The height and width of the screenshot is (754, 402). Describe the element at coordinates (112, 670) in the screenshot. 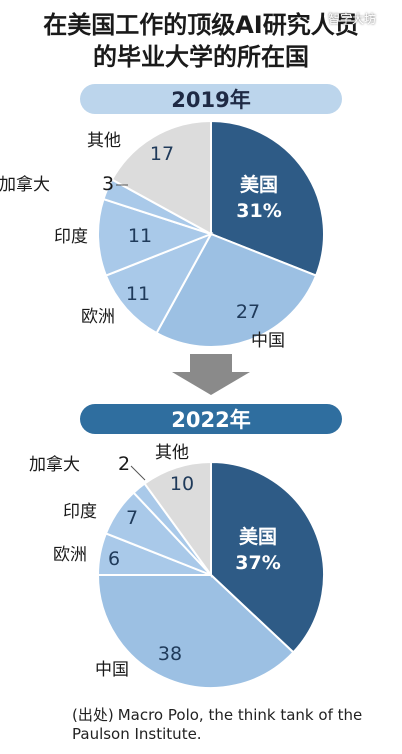

I see `outer-label-1-1: 中国` at that location.